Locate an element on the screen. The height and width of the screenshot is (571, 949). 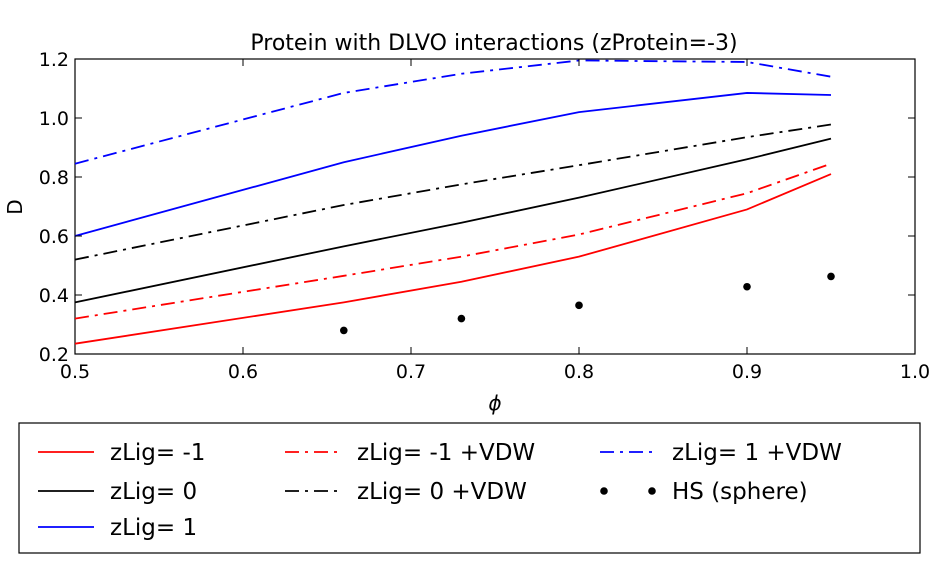
legend-label: HS (sphere) is located at coordinates (740, 492).